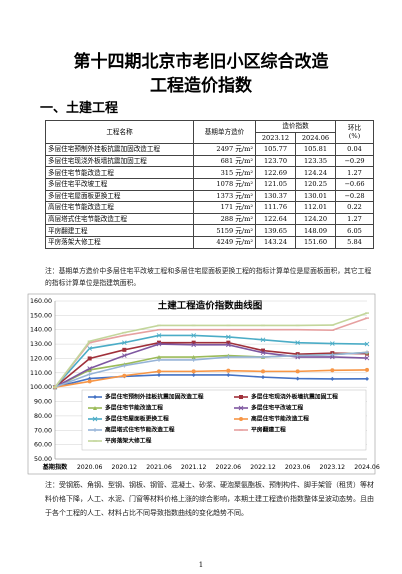  What do you see at coordinates (275, 207) in the screenshot?
I see `table-cell: 111.76` at bounding box center [275, 207].